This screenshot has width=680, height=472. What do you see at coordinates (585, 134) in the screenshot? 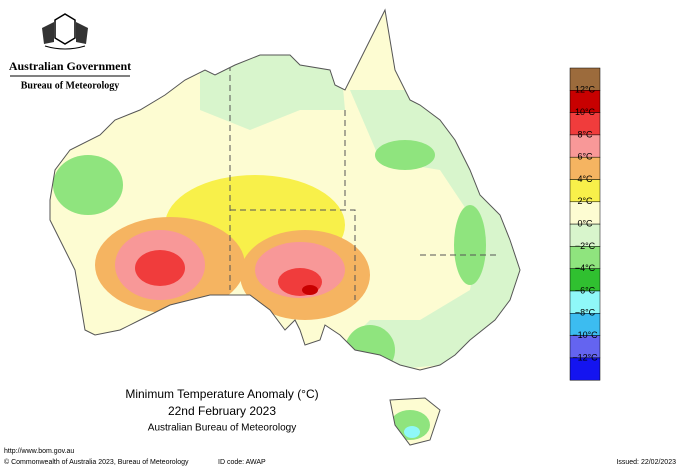
I see `legend-label: 8°C` at bounding box center [585, 134].